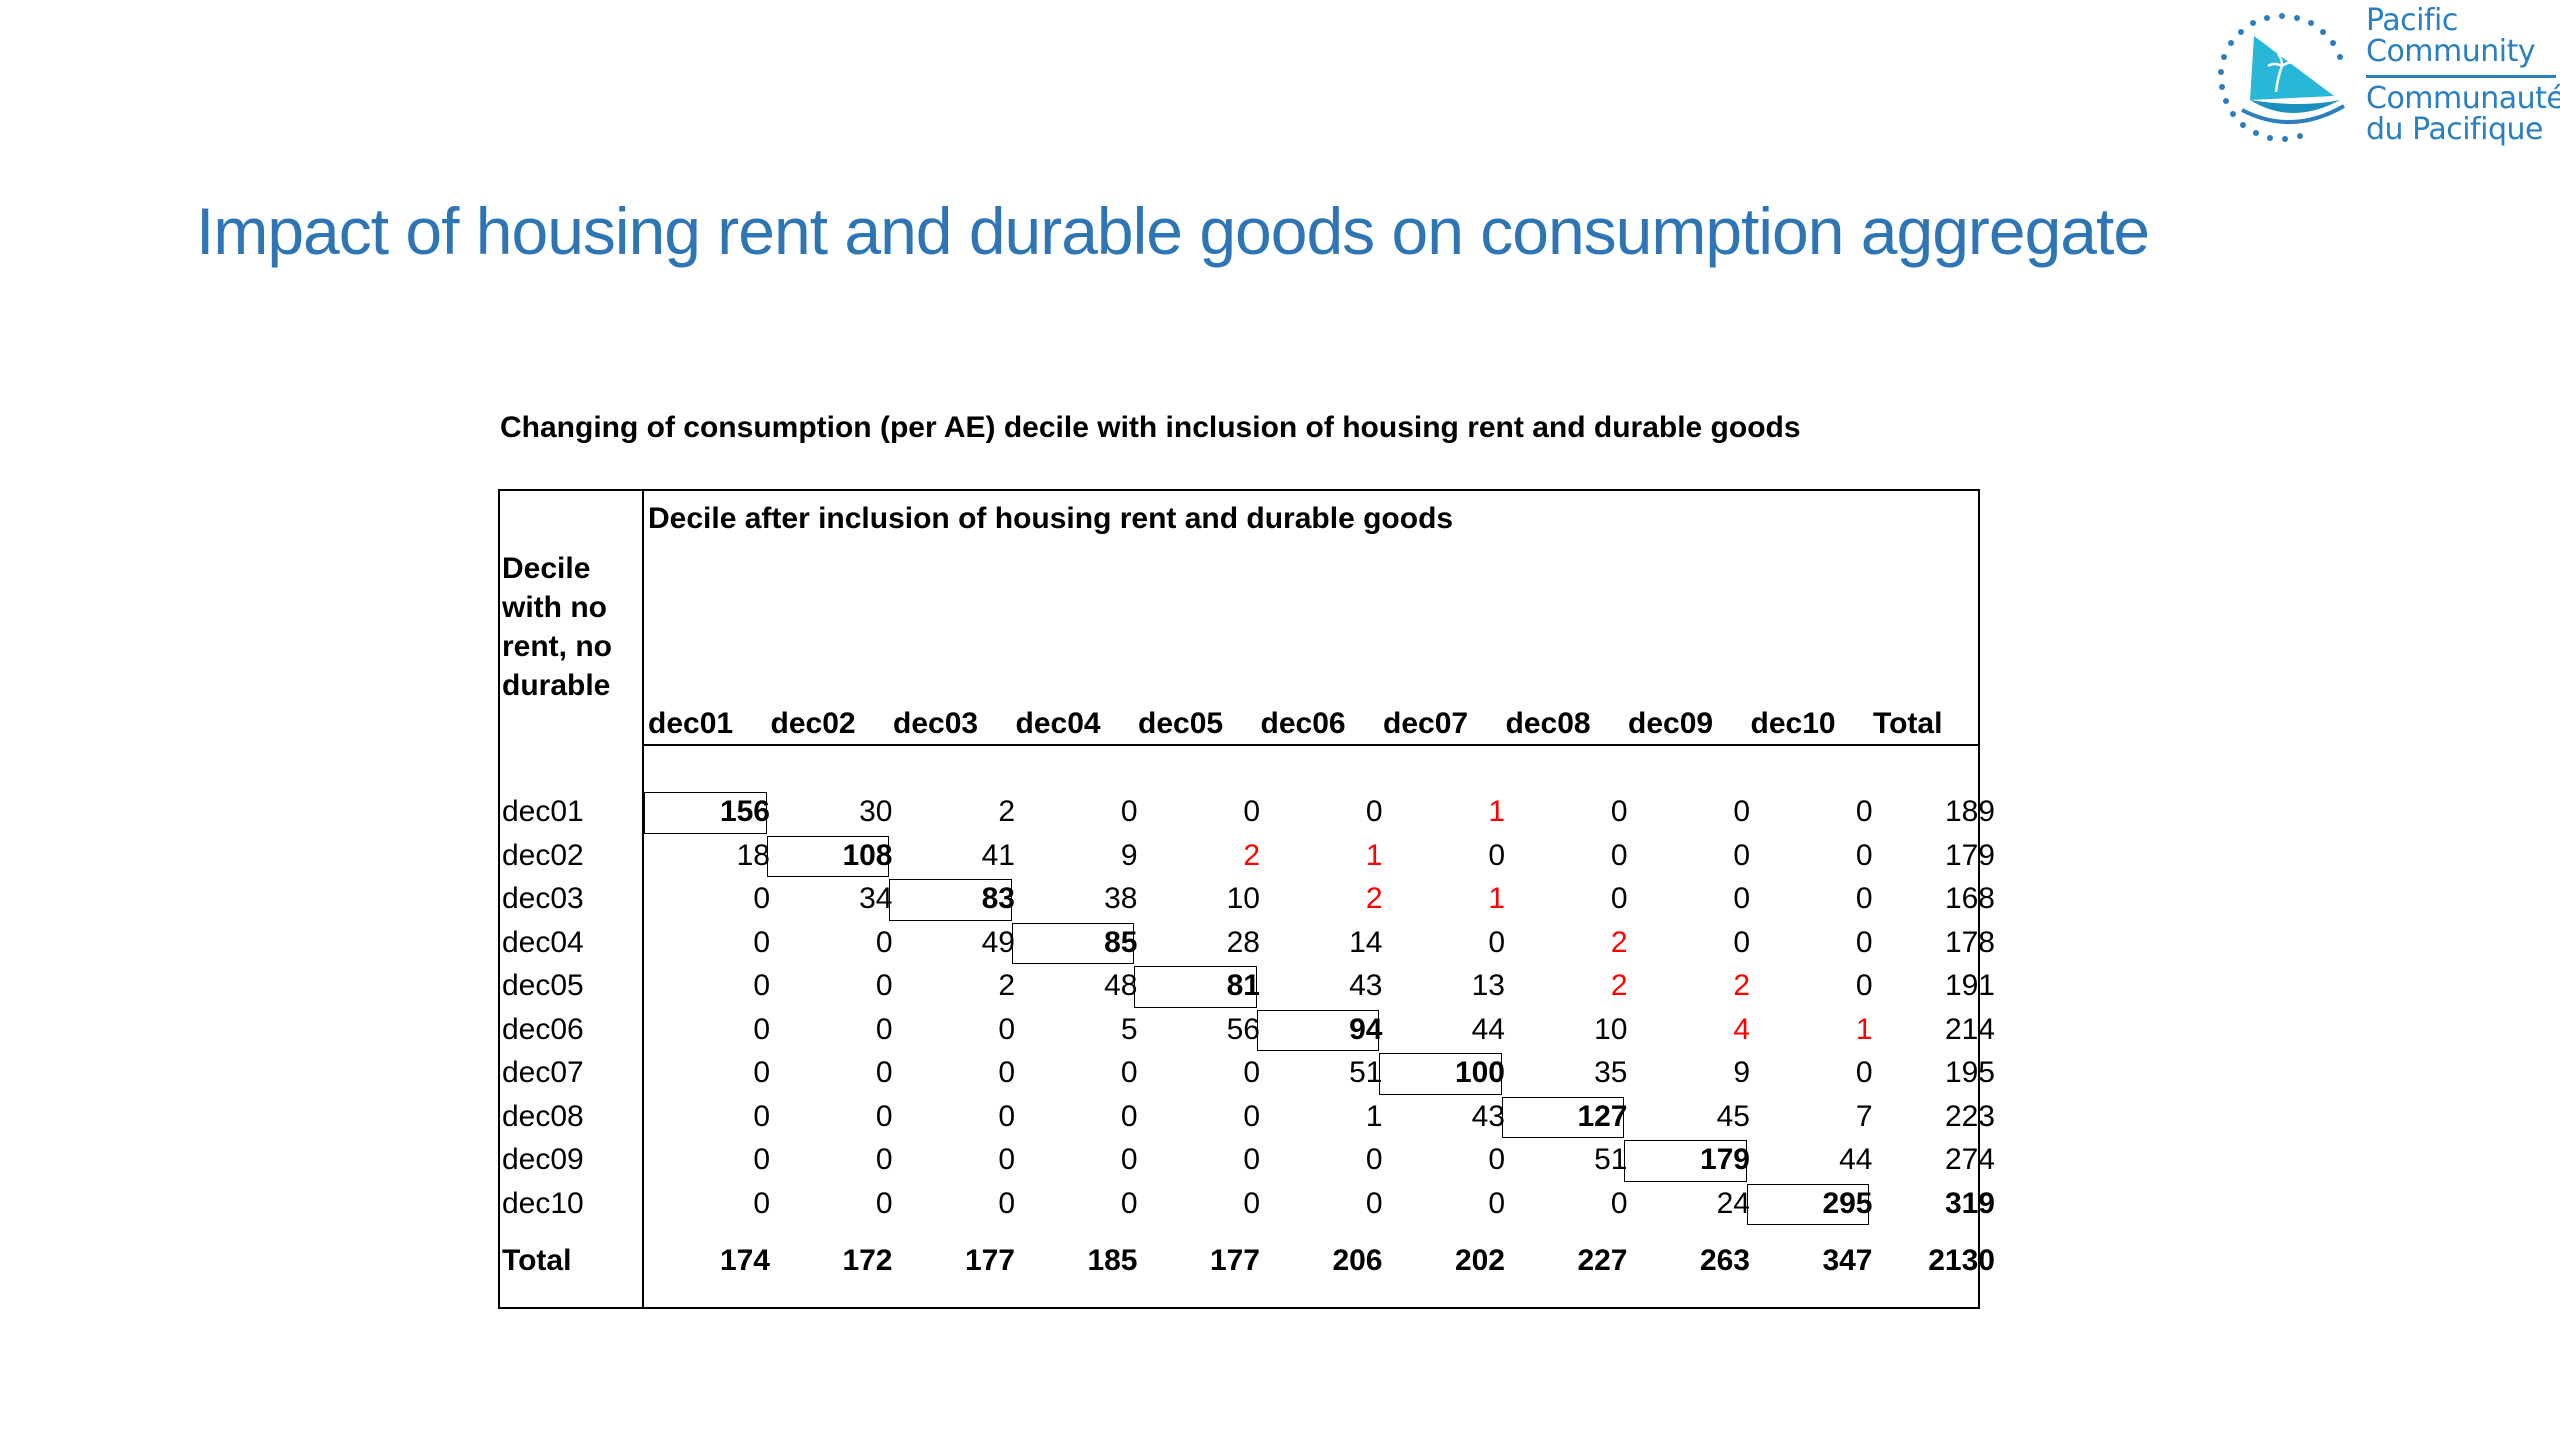 This screenshot has height=1440, width=2560. What do you see at coordinates (543, 1116) in the screenshot?
I see `row-label-dec08: dec08` at bounding box center [543, 1116].